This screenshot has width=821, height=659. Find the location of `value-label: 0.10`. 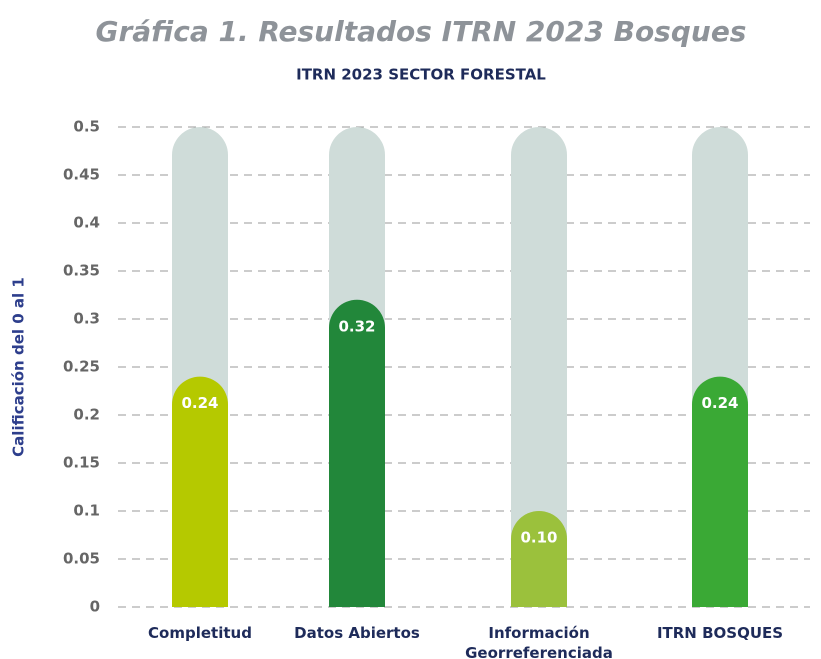

value-label: 0.10 is located at coordinates (538, 538).